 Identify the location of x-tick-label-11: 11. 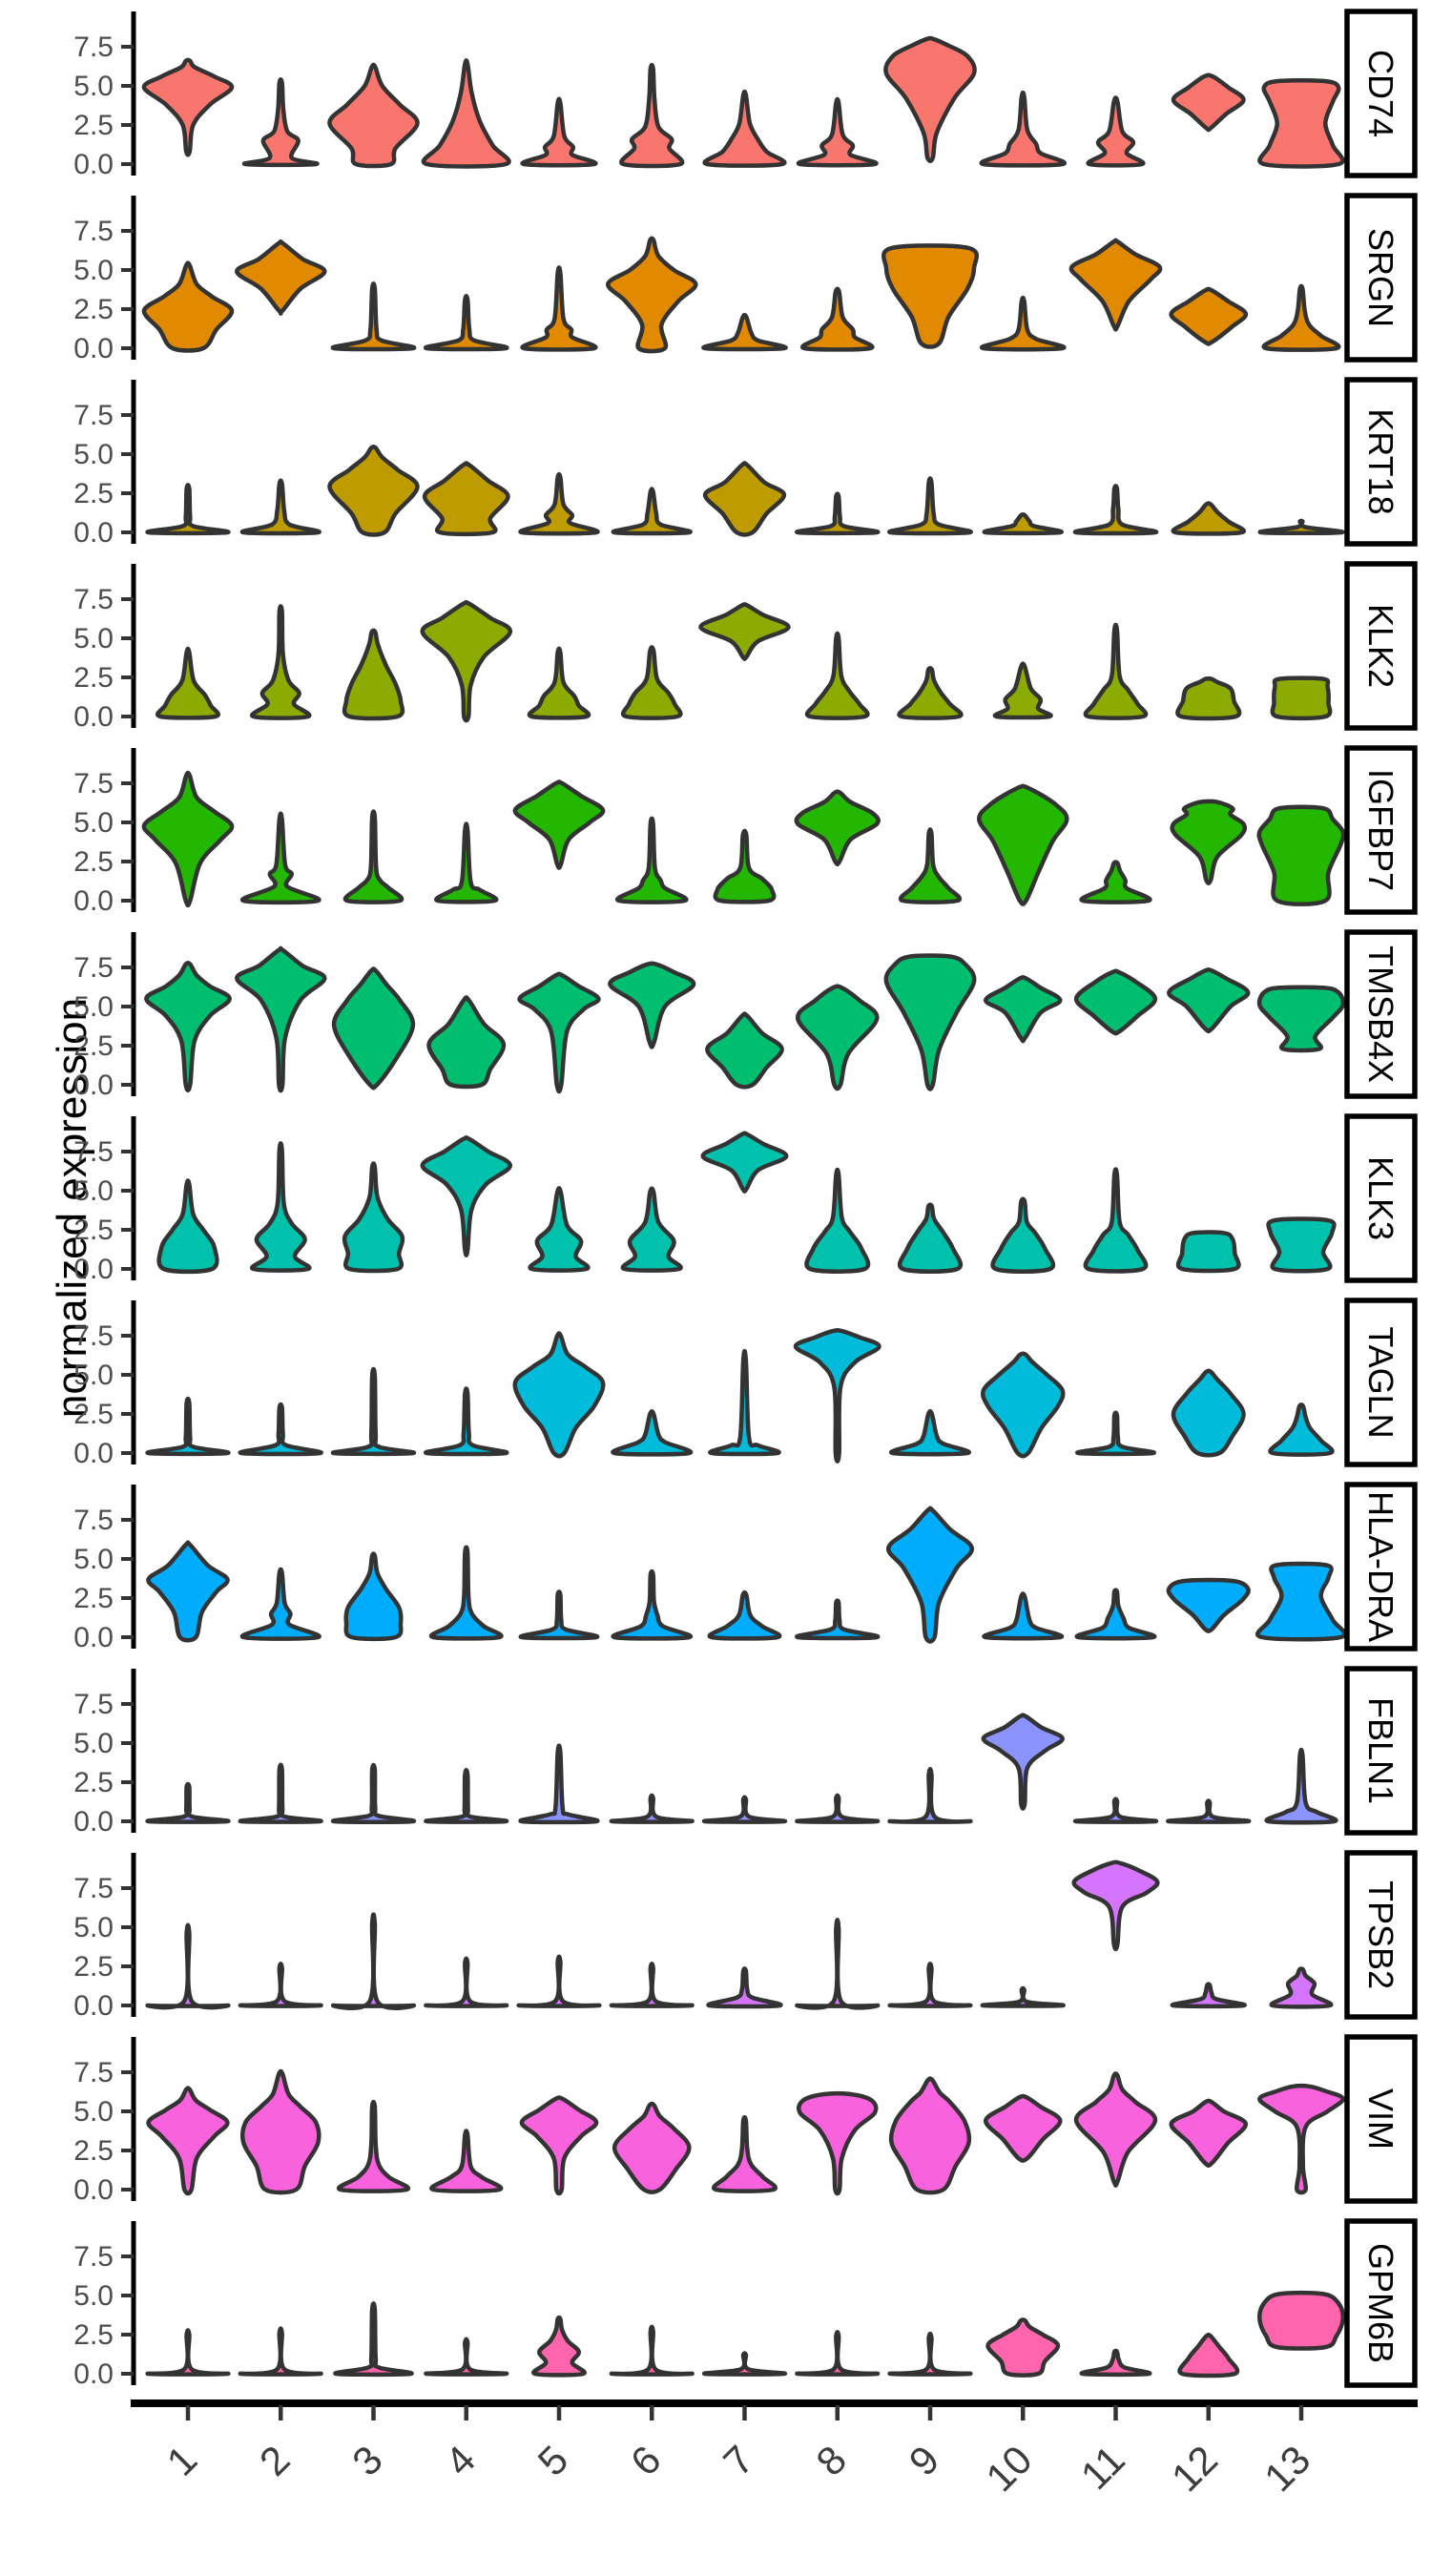
(1102, 2467).